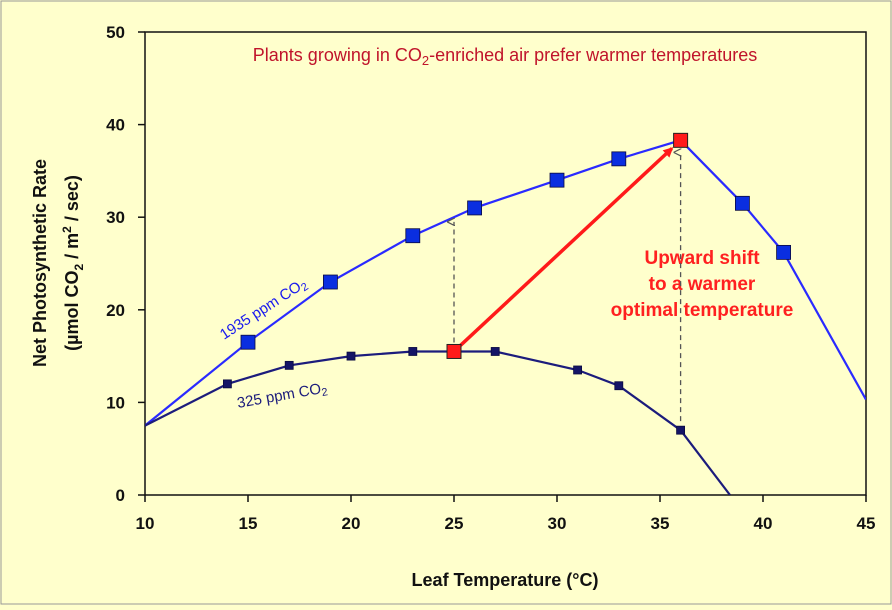 This screenshot has height=610, width=892. Describe the element at coordinates (557, 523) in the screenshot. I see `x-tick-label: 30` at that location.